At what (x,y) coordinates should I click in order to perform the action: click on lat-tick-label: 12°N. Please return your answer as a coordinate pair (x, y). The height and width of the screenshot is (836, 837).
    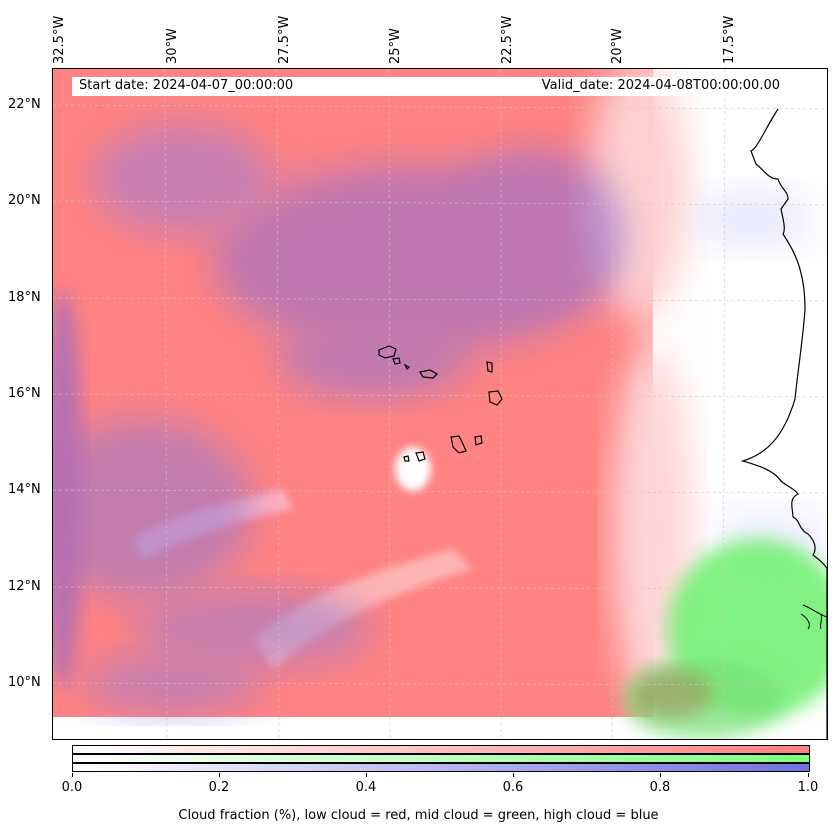
    Looking at the image, I should click on (24, 586).